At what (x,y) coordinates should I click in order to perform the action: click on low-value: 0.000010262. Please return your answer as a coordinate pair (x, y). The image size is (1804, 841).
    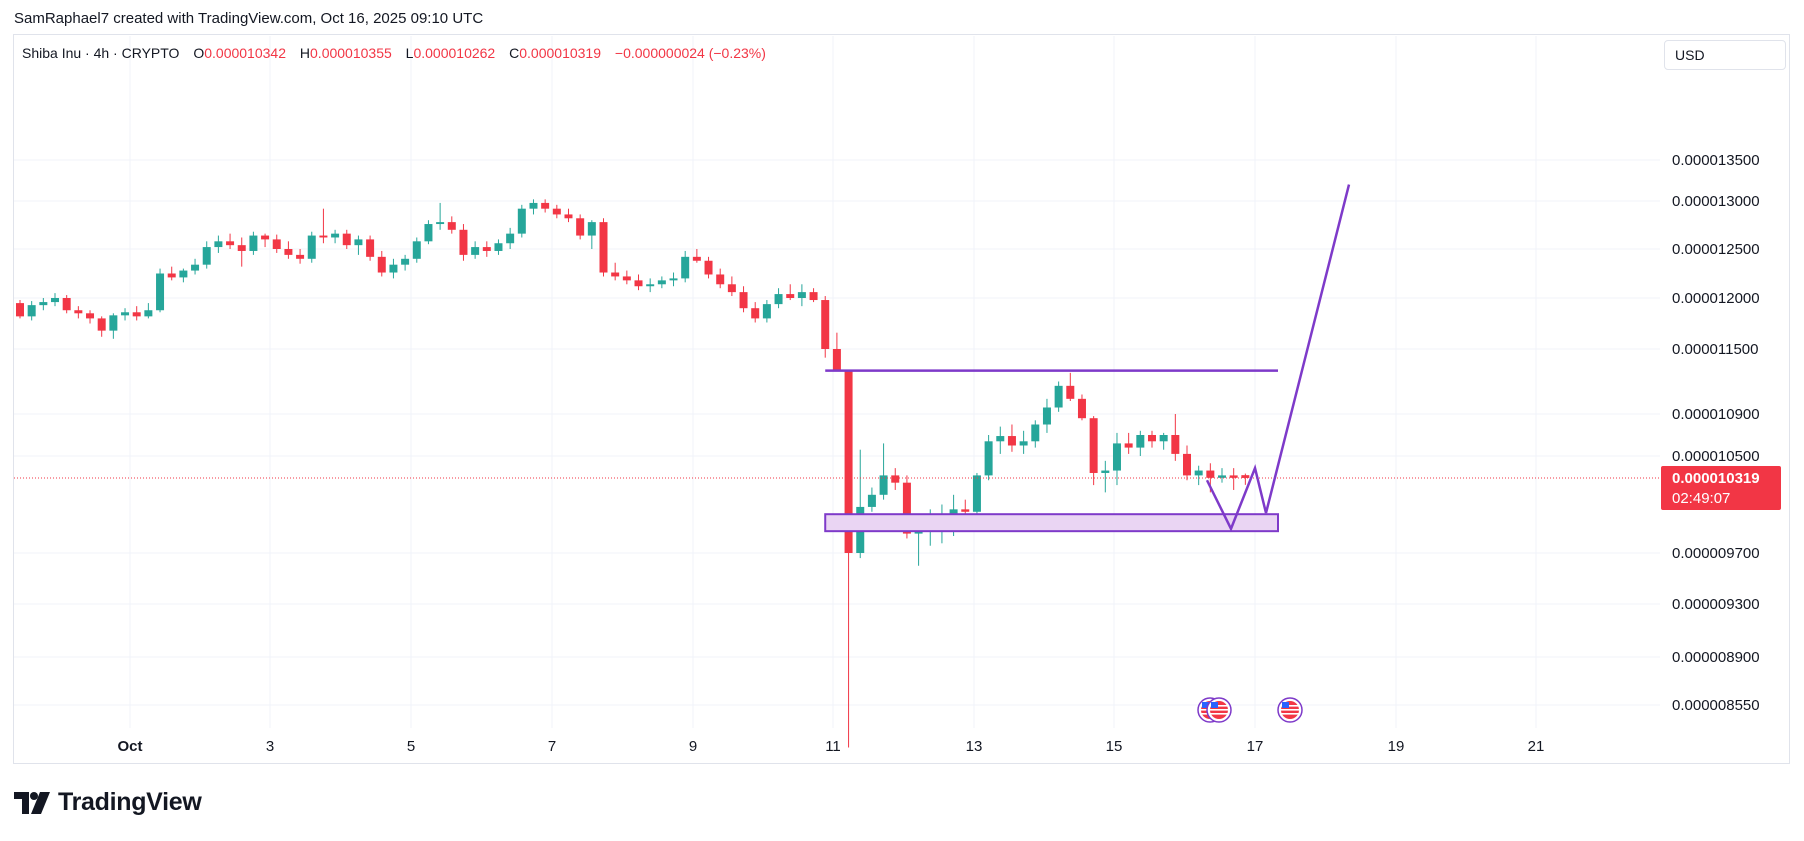
    Looking at the image, I should click on (454, 53).